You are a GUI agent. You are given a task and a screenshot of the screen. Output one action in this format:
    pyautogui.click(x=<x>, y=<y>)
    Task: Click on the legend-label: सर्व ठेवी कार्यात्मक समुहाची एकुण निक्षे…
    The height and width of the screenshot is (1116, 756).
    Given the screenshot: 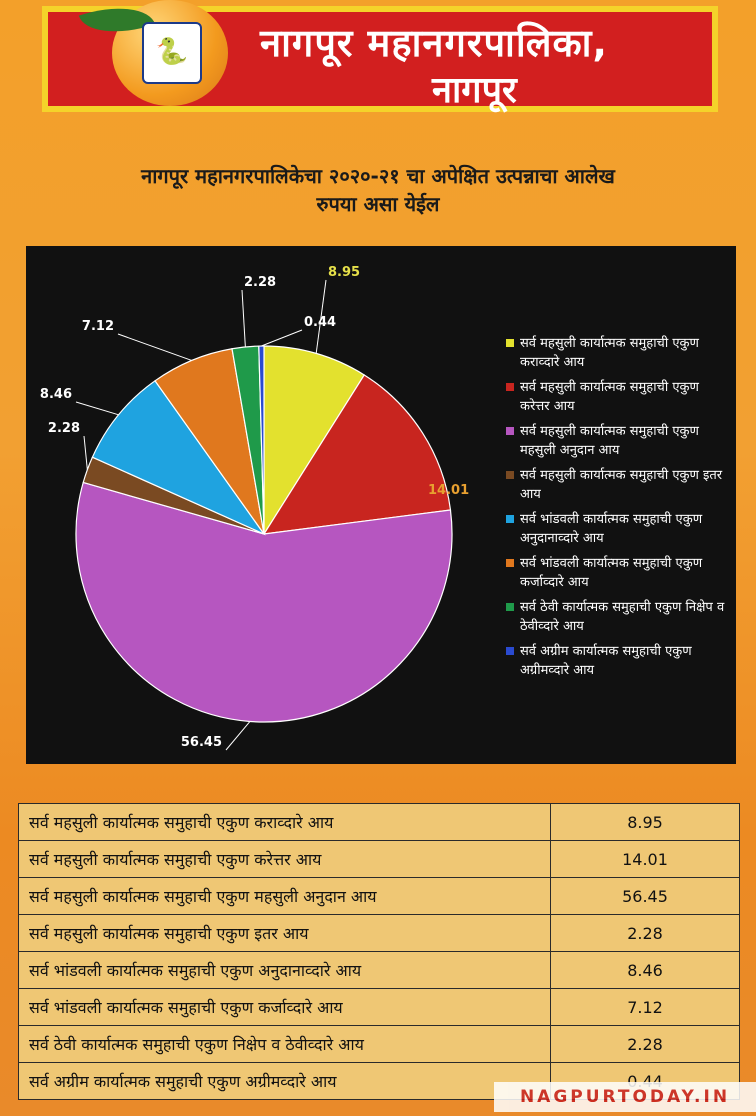 What is the action you would take?
    pyautogui.click(x=622, y=617)
    